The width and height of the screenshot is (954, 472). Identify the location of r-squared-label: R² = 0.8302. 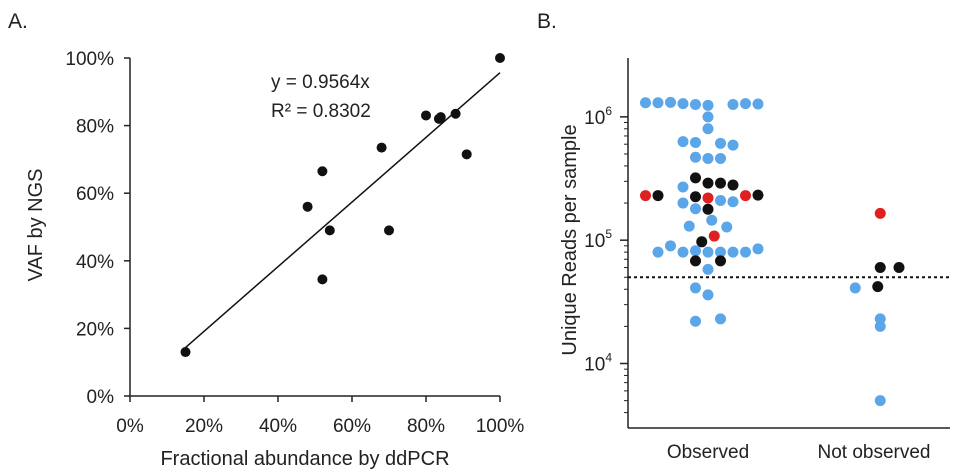
(321, 111).